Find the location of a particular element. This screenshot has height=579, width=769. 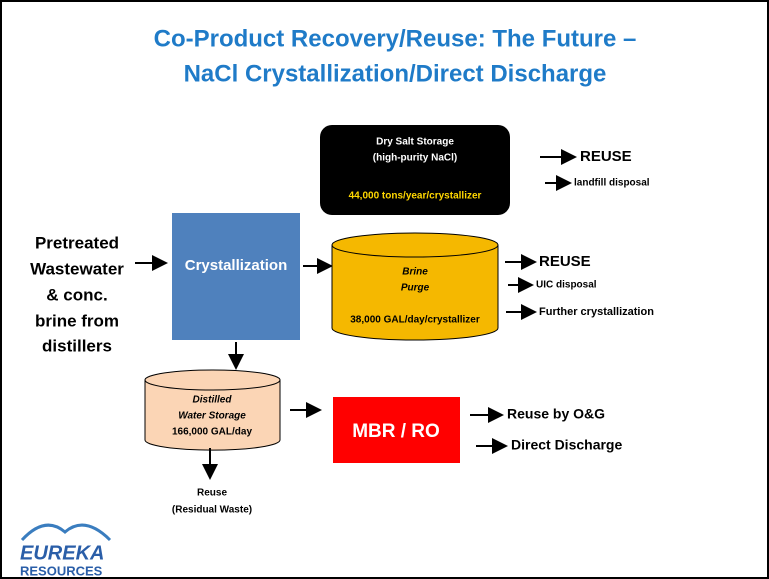

output-label: landfill disposal is located at coordinates (612, 183).